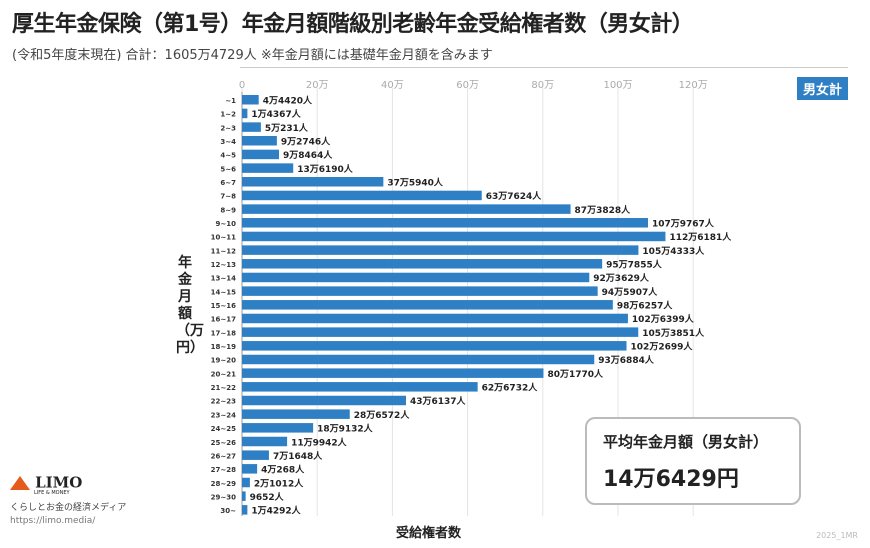 Image resolution: width=870 pixels, height=548 pixels. Describe the element at coordinates (288, 101) in the screenshot. I see `data-label: 4万4420人` at that location.